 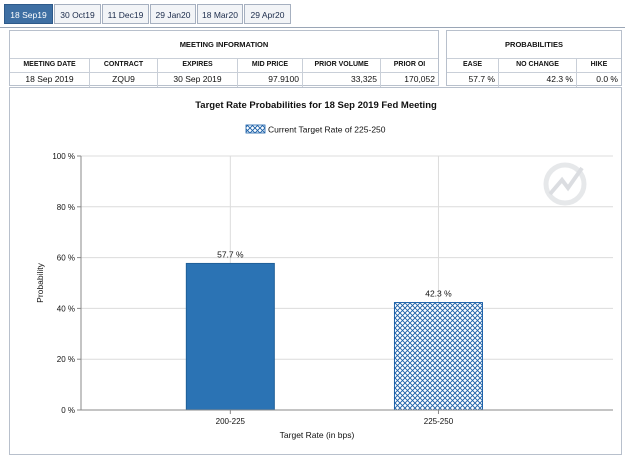 What do you see at coordinates (538, 65) in the screenshot?
I see `header-no-change: NO CHANGE` at bounding box center [538, 65].